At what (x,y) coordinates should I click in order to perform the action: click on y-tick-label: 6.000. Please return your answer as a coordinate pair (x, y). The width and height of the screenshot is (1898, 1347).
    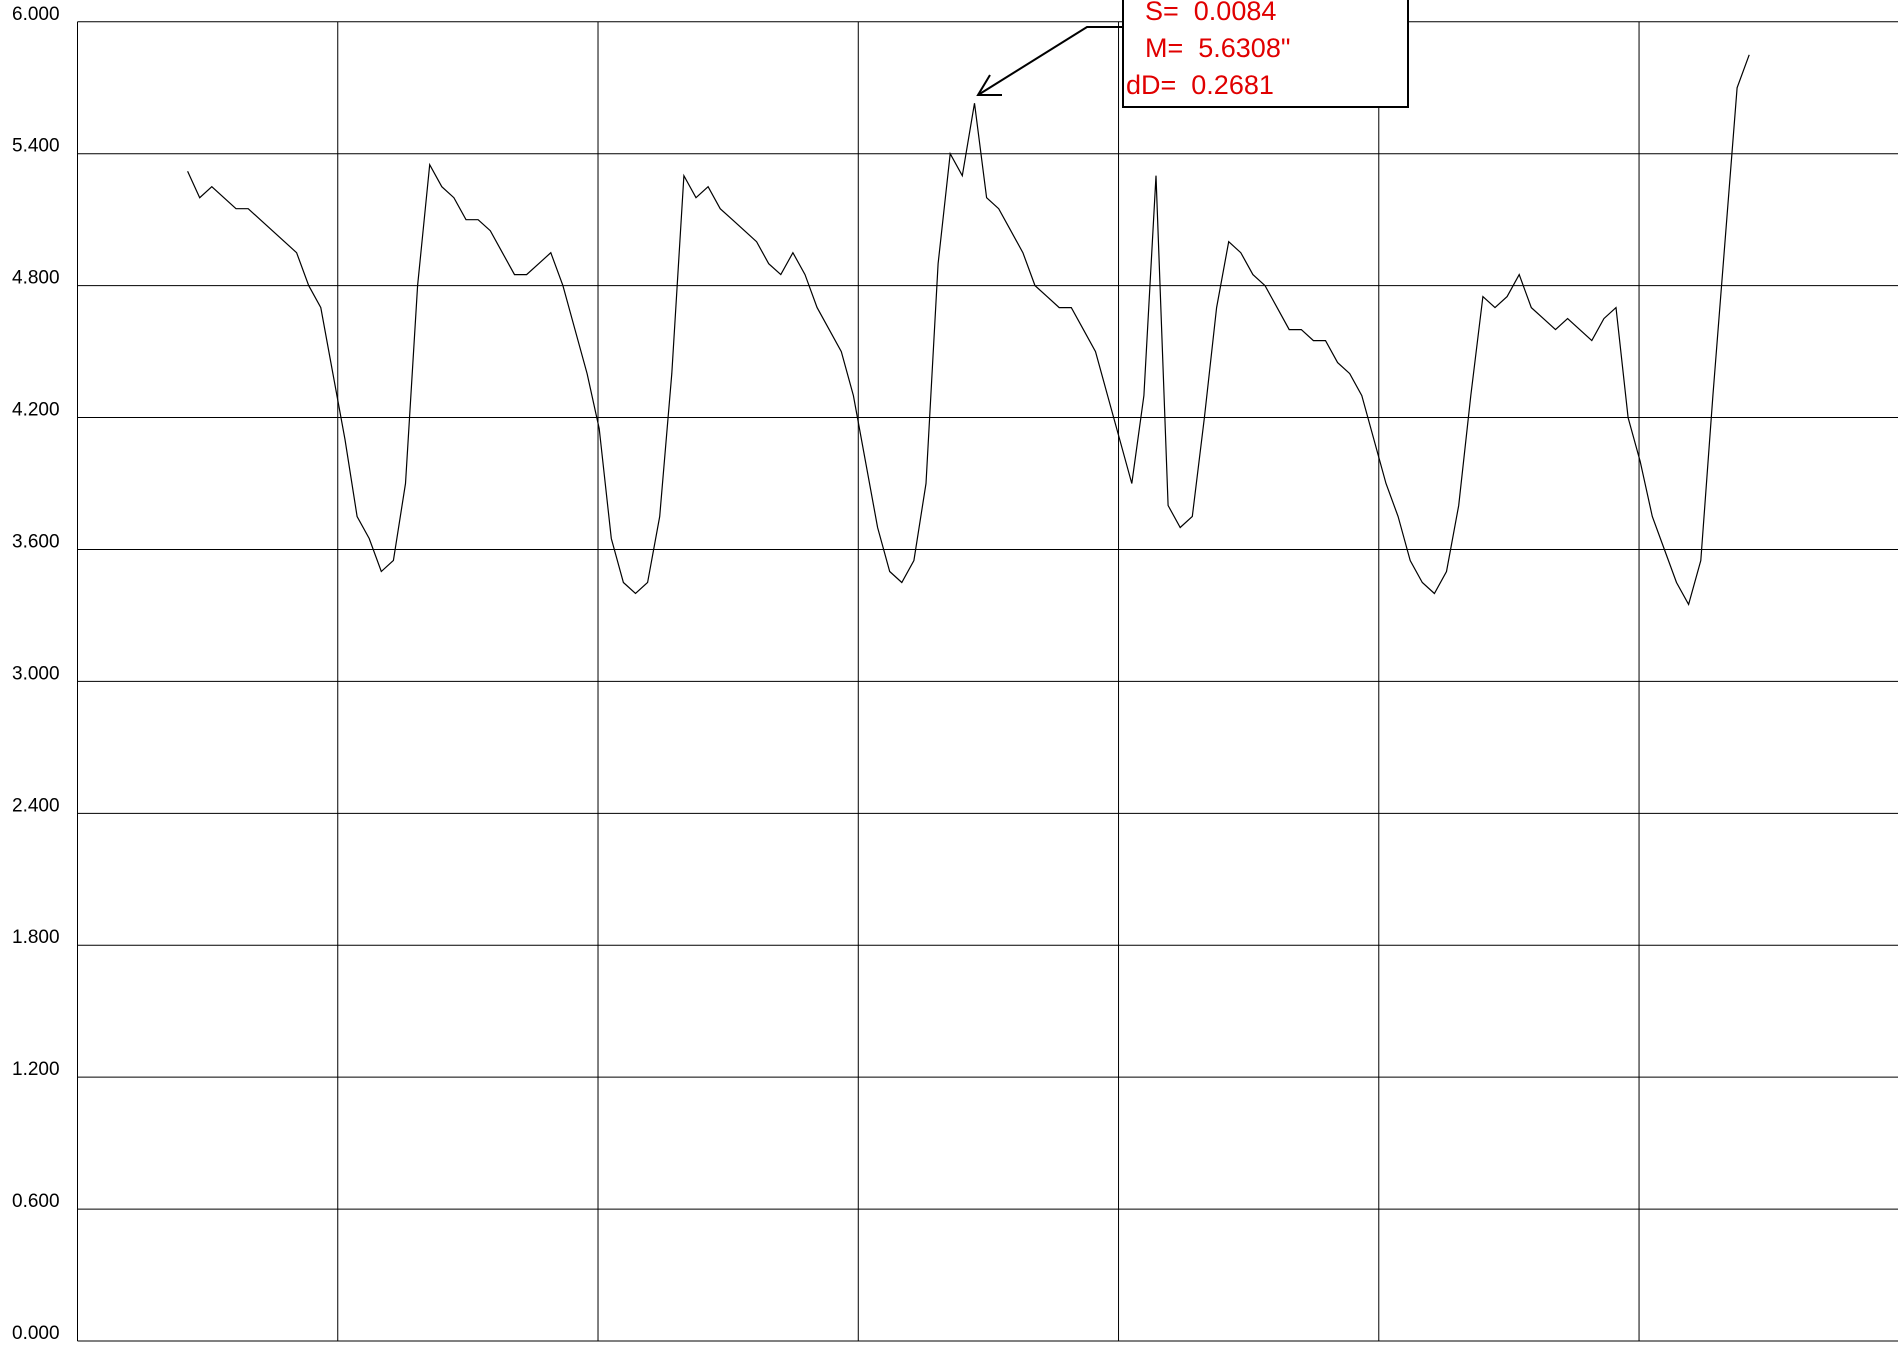
    Looking at the image, I should click on (36, 14).